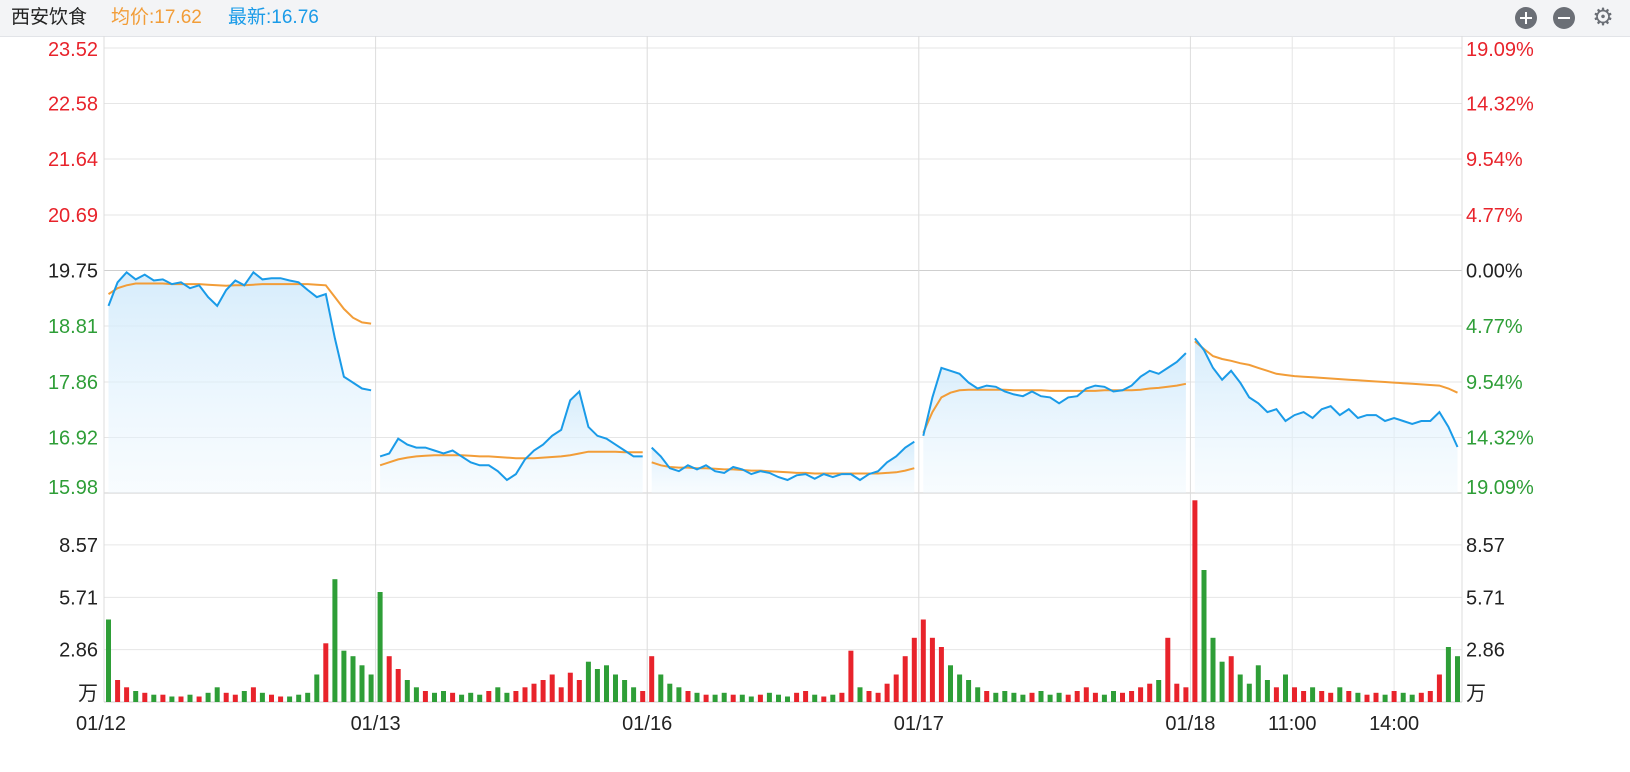 Image resolution: width=1630 pixels, height=772 pixels. I want to click on pct-tick-label: 0.00%, so click(1494, 272).